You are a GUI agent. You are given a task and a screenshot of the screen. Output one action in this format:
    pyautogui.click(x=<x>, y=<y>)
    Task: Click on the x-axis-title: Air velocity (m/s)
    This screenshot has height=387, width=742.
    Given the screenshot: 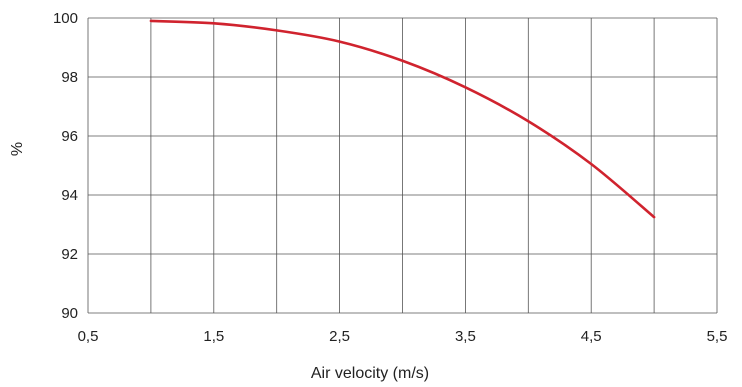 What is the action you would take?
    pyautogui.click(x=370, y=373)
    